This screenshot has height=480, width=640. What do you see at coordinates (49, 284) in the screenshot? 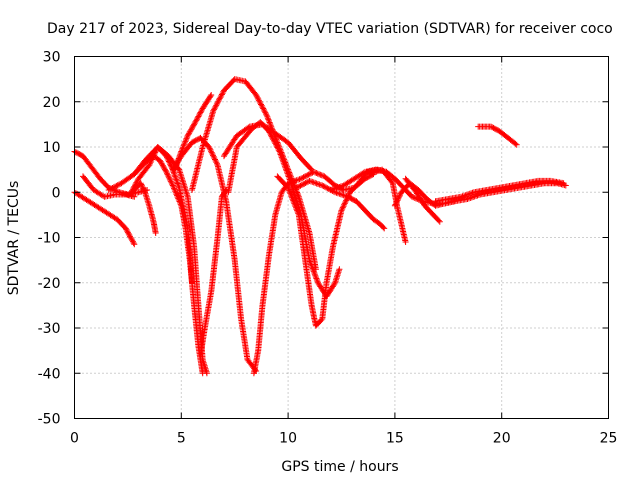
I see `y-tick-label: -20` at bounding box center [49, 284].